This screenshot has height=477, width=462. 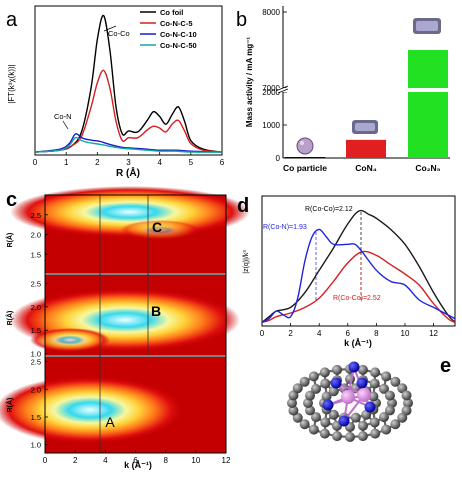 I want to click on annot-rcoco-212: R(Co-Co)=2.12, so click(x=329, y=209).